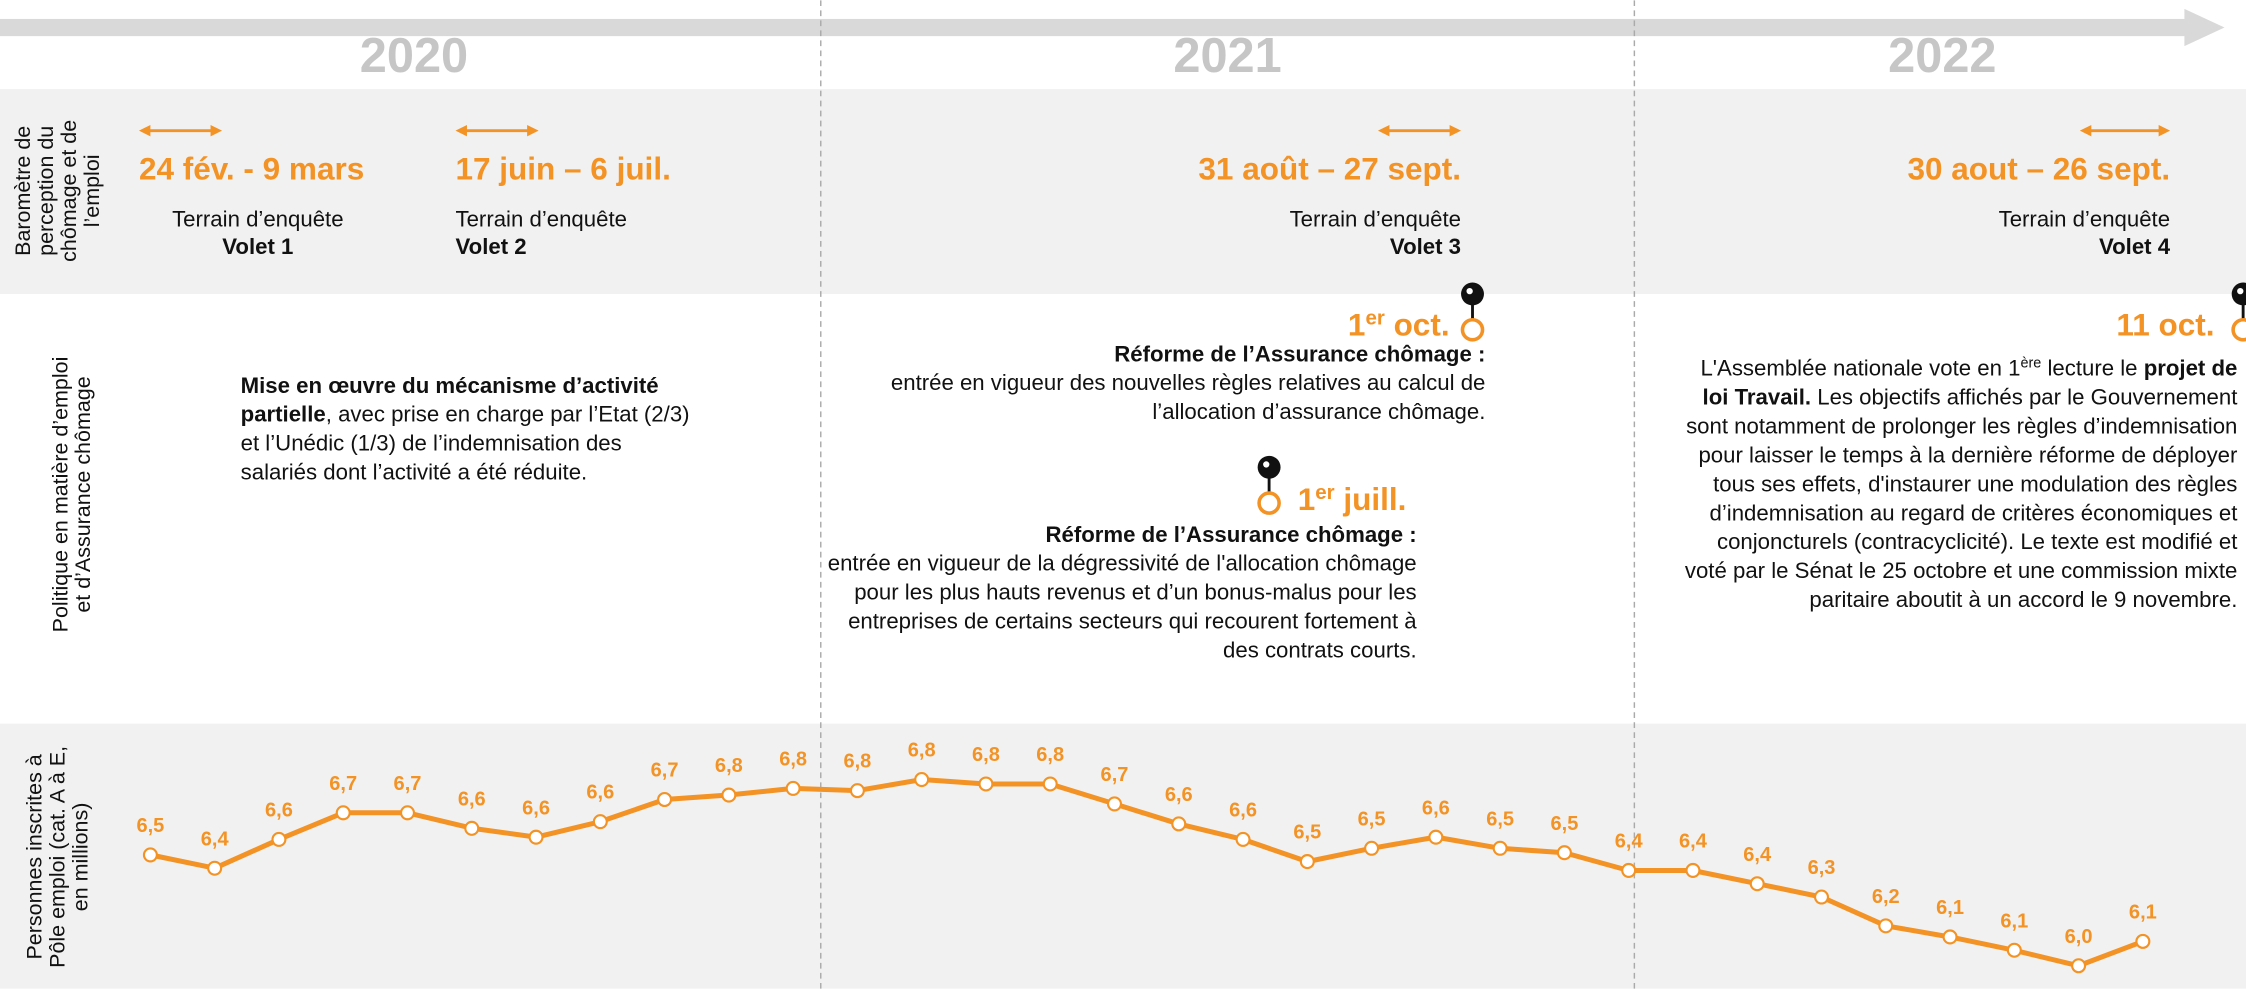 The height and width of the screenshot is (989, 2246). I want to click on text-run: Réforme de l’Assurance chômage :, so click(1299, 353).